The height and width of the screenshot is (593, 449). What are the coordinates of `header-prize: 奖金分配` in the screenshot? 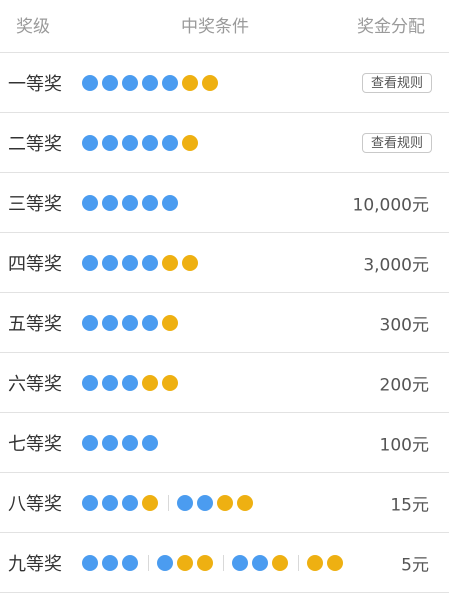 It's located at (391, 27).